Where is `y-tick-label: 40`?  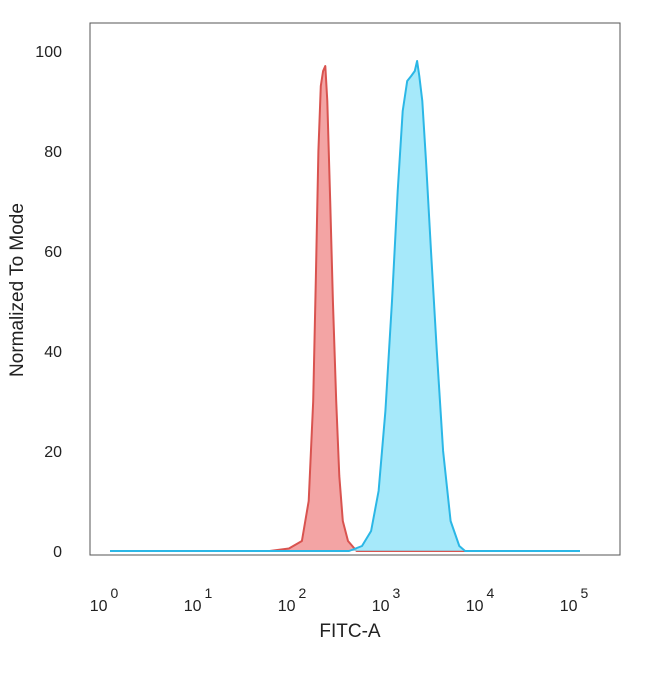
y-tick-label: 40 is located at coordinates (53, 352).